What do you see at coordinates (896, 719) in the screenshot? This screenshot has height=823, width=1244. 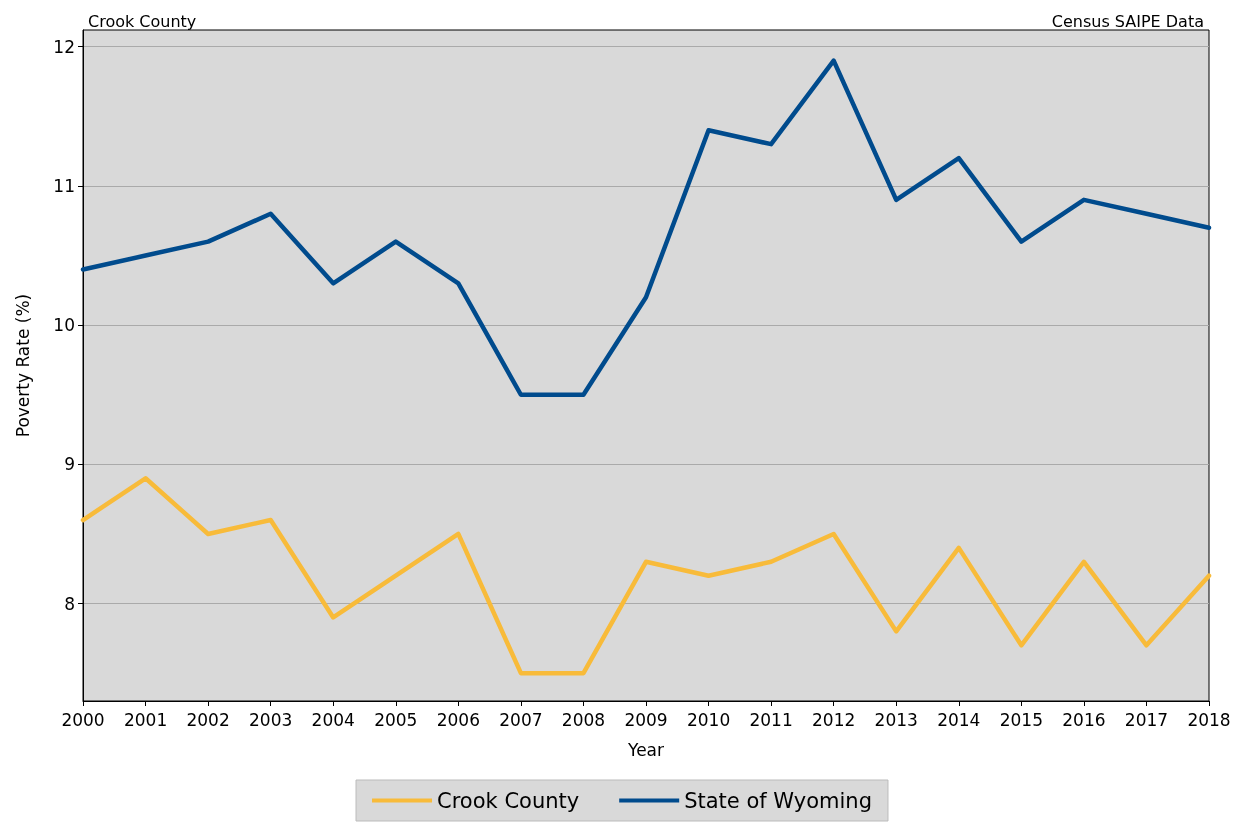 I see `x-tick-label: 2013` at bounding box center [896, 719].